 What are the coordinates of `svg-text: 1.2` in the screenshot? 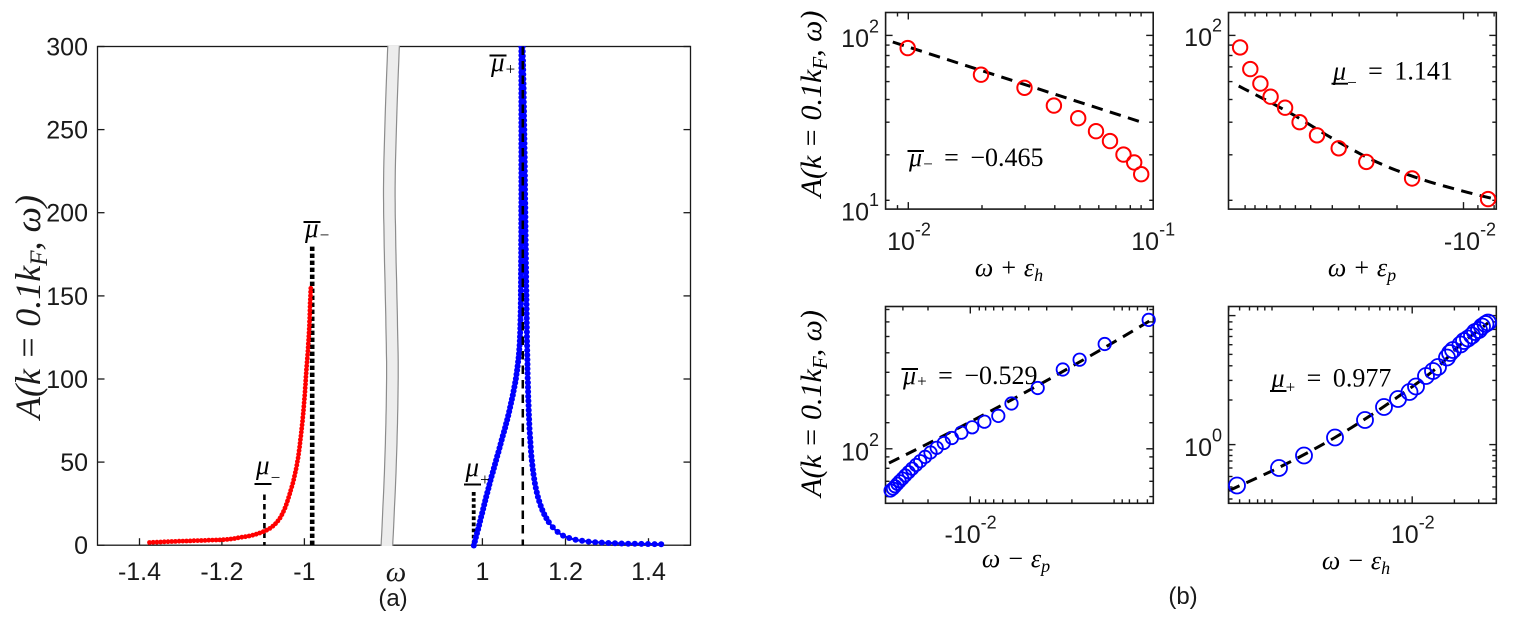 It's located at (565, 572).